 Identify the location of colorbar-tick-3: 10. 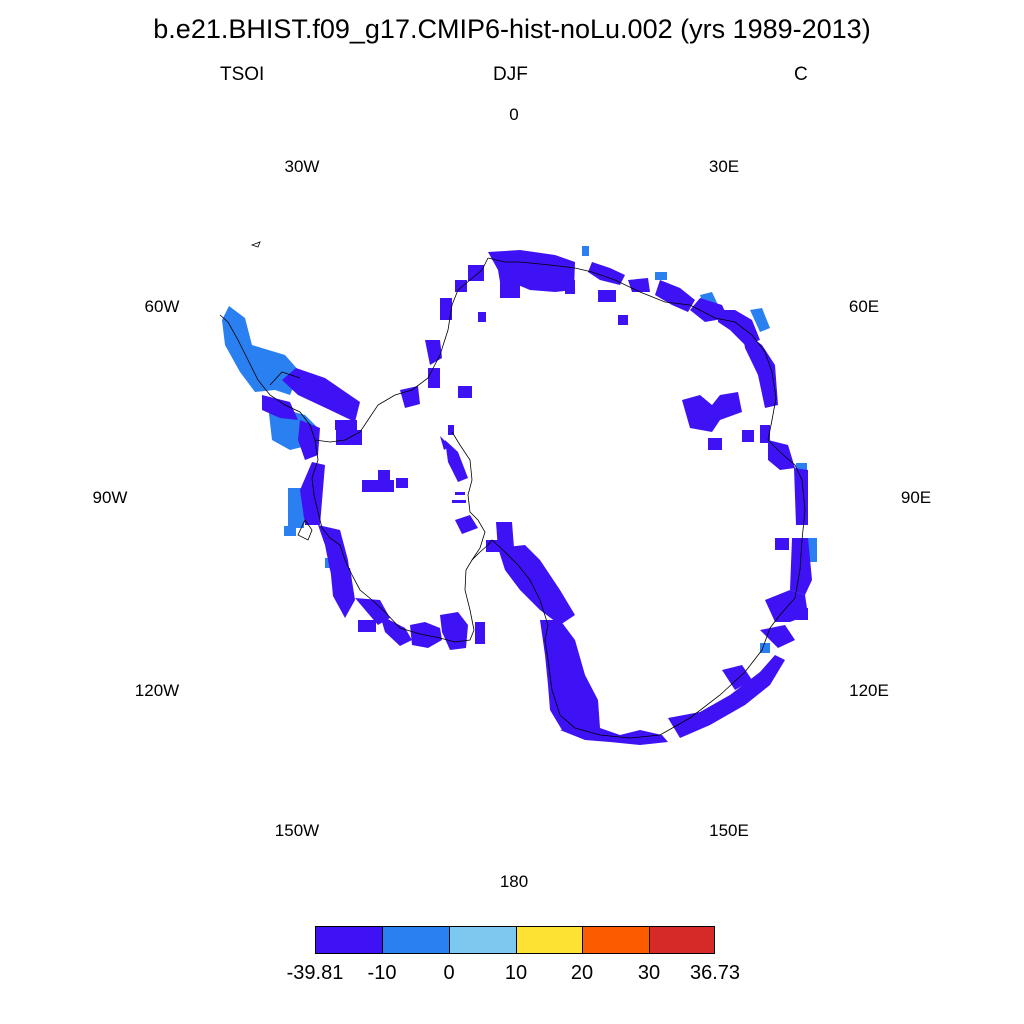
(516, 973).